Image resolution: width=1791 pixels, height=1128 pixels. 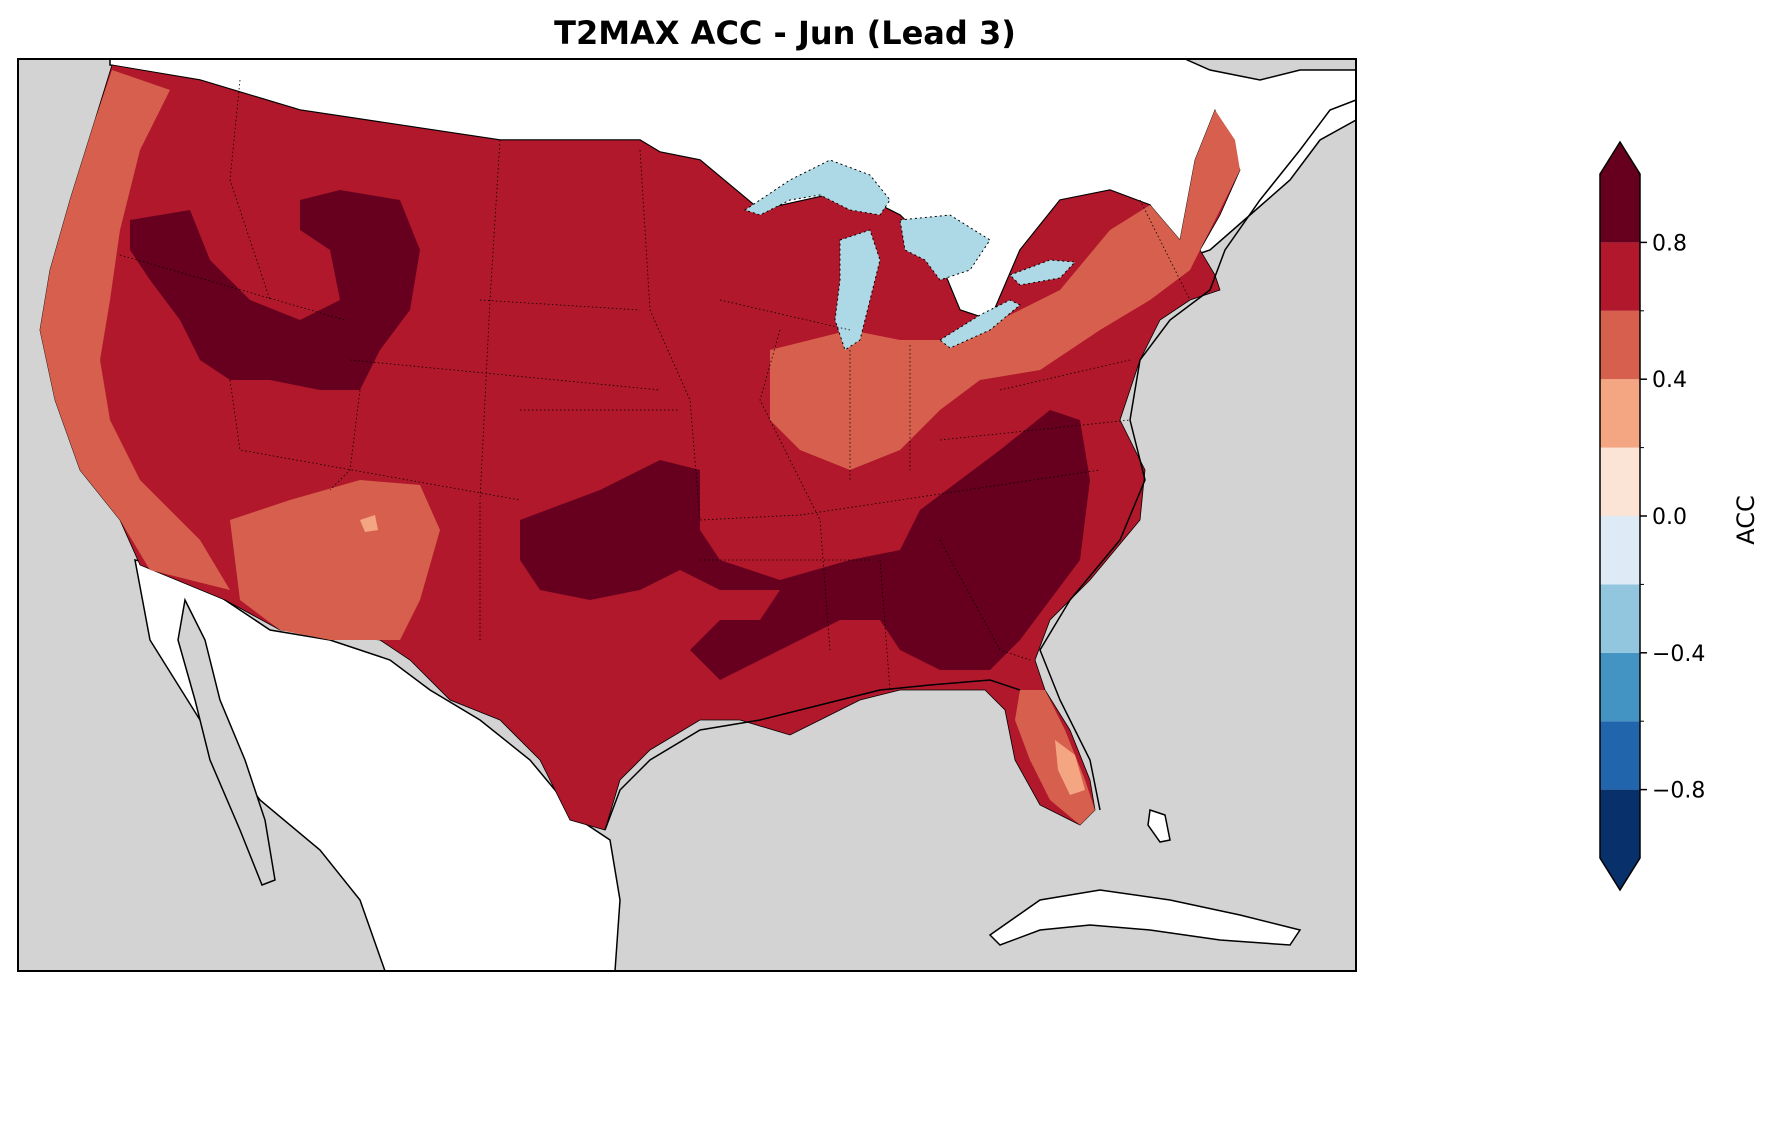 I want to click on colorbar-extend-max, so click(x=1620, y=158).